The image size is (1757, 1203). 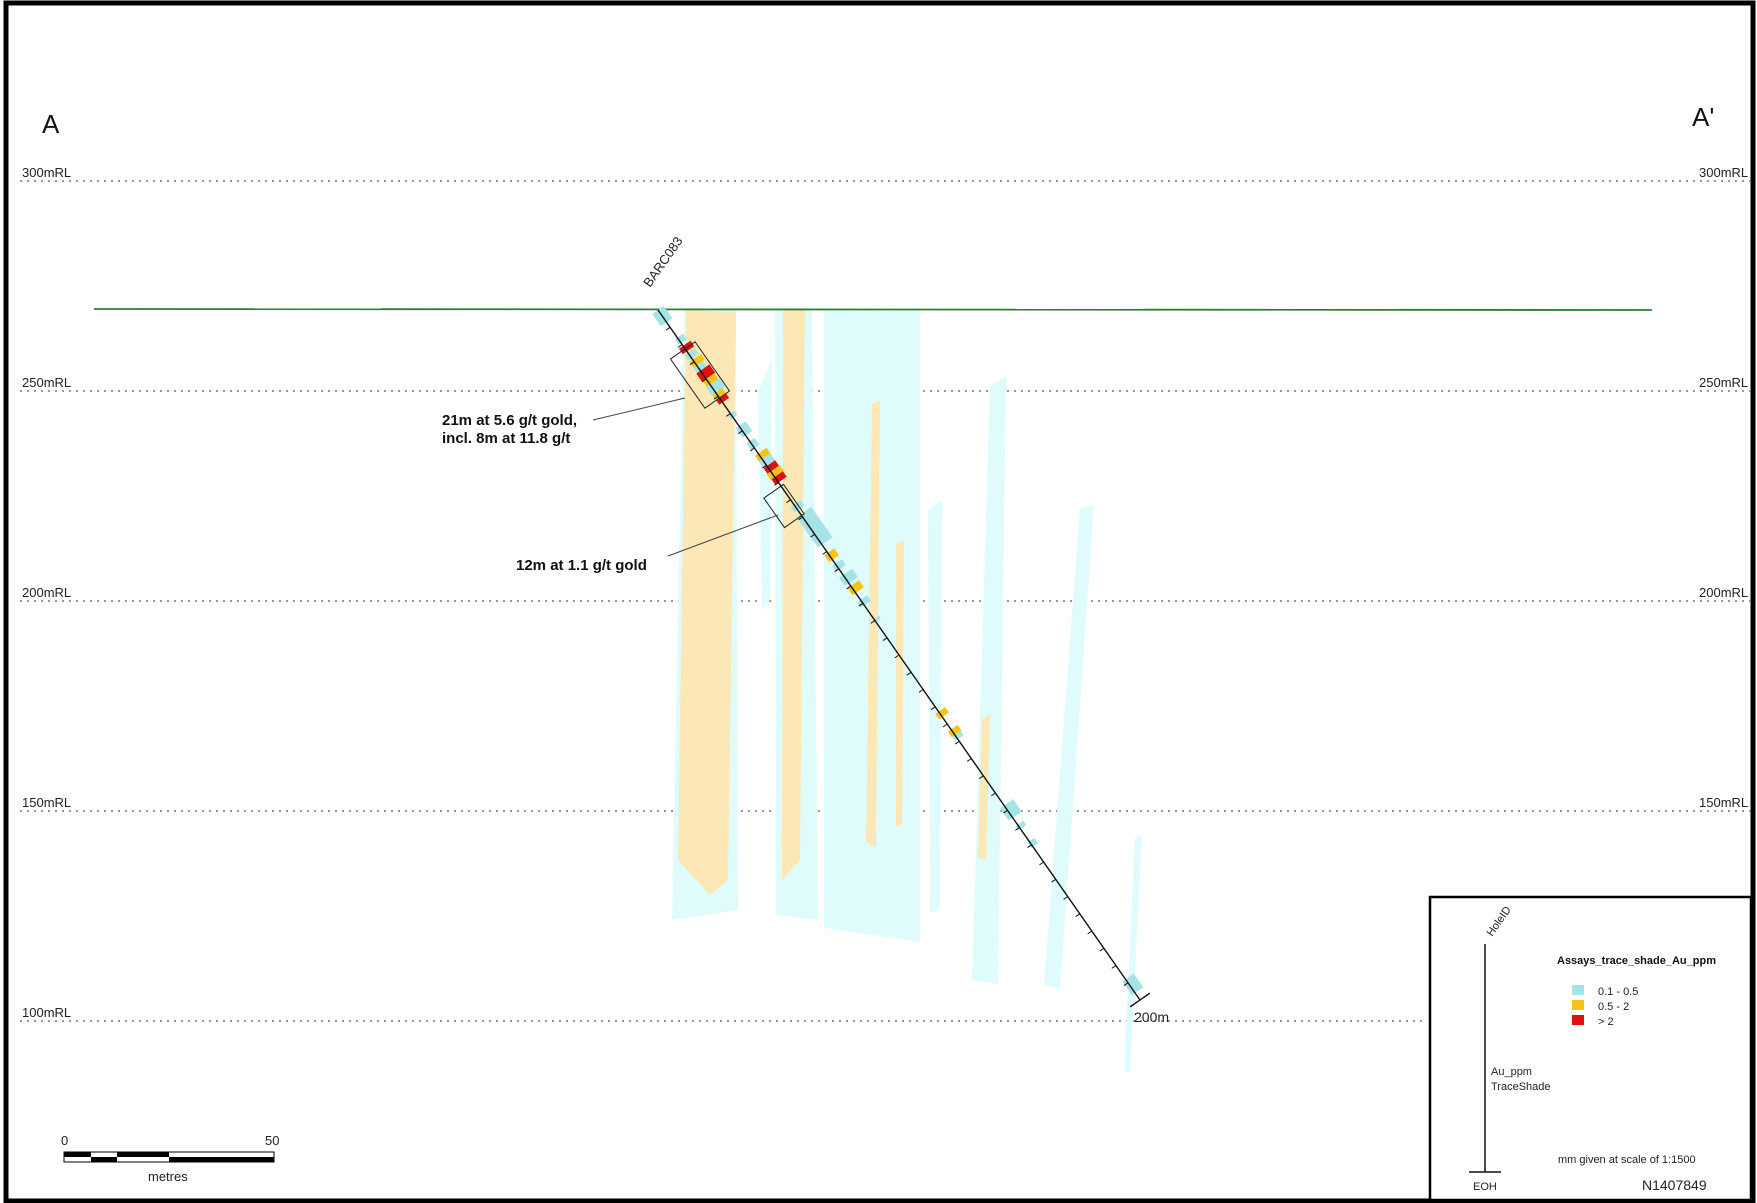 I want to click on scale-bar: 0 50 metres, so click(x=170, y=1158).